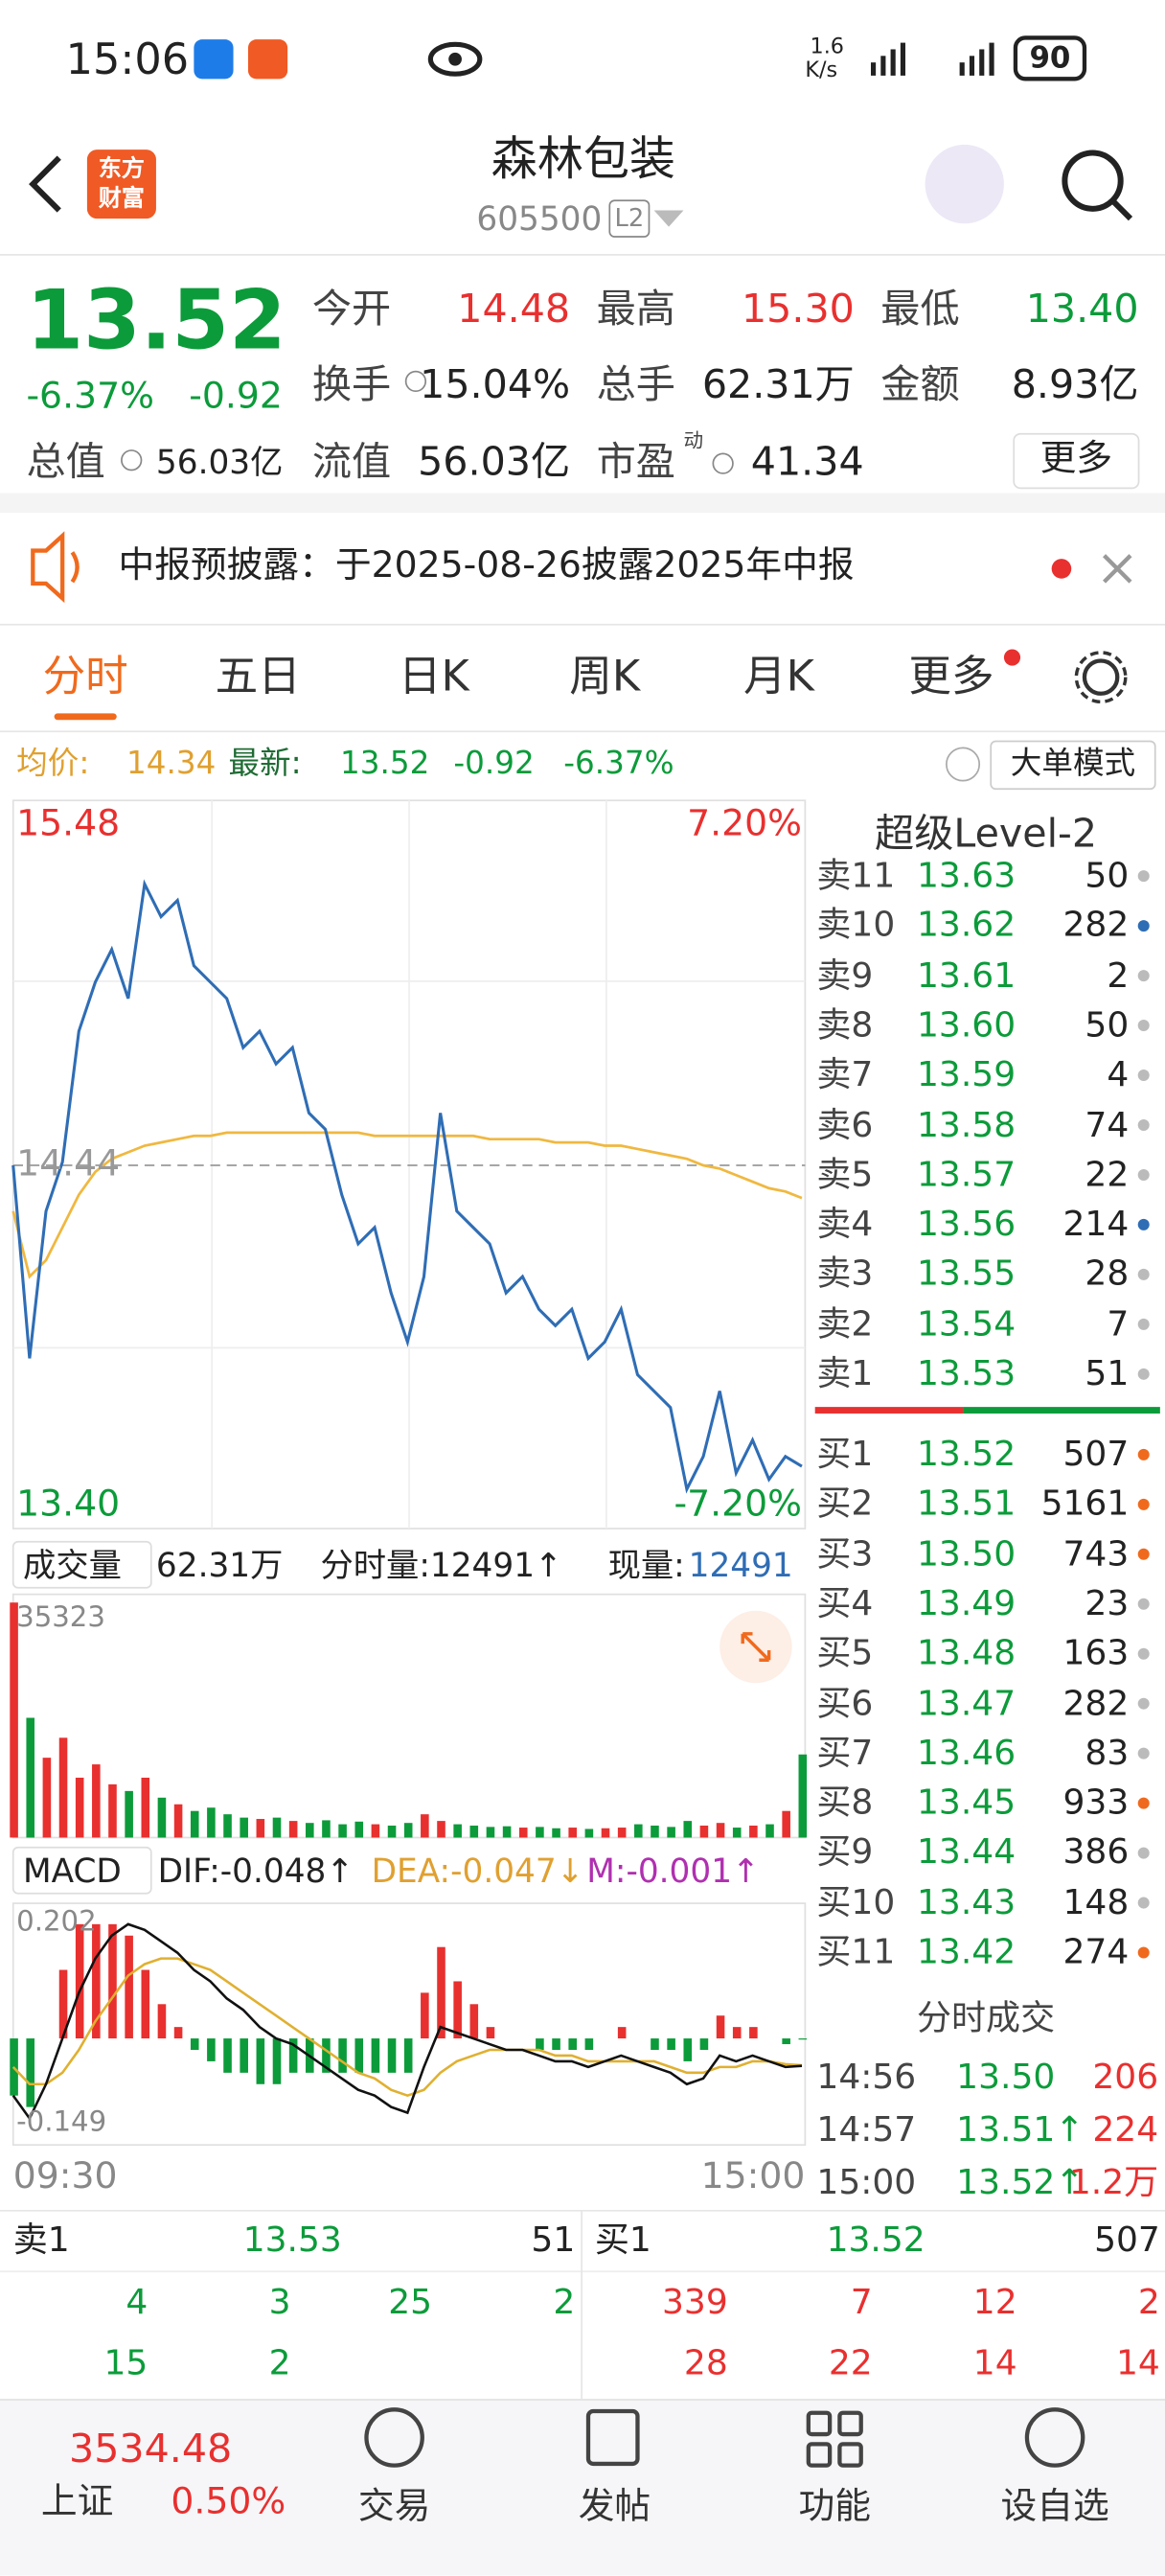  I want to click on mode-button: 大单模式, so click(1073, 763).